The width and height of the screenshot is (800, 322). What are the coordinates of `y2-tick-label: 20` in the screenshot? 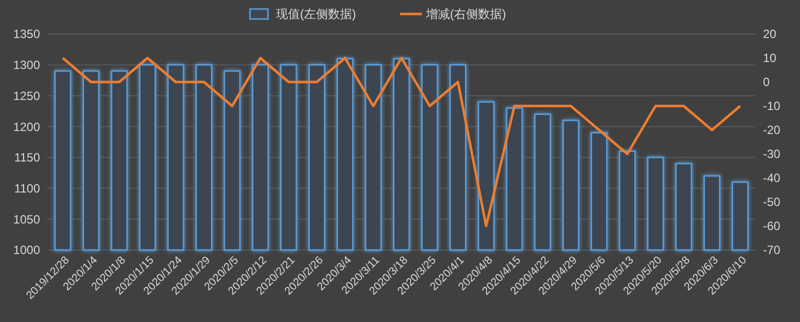 It's located at (770, 34).